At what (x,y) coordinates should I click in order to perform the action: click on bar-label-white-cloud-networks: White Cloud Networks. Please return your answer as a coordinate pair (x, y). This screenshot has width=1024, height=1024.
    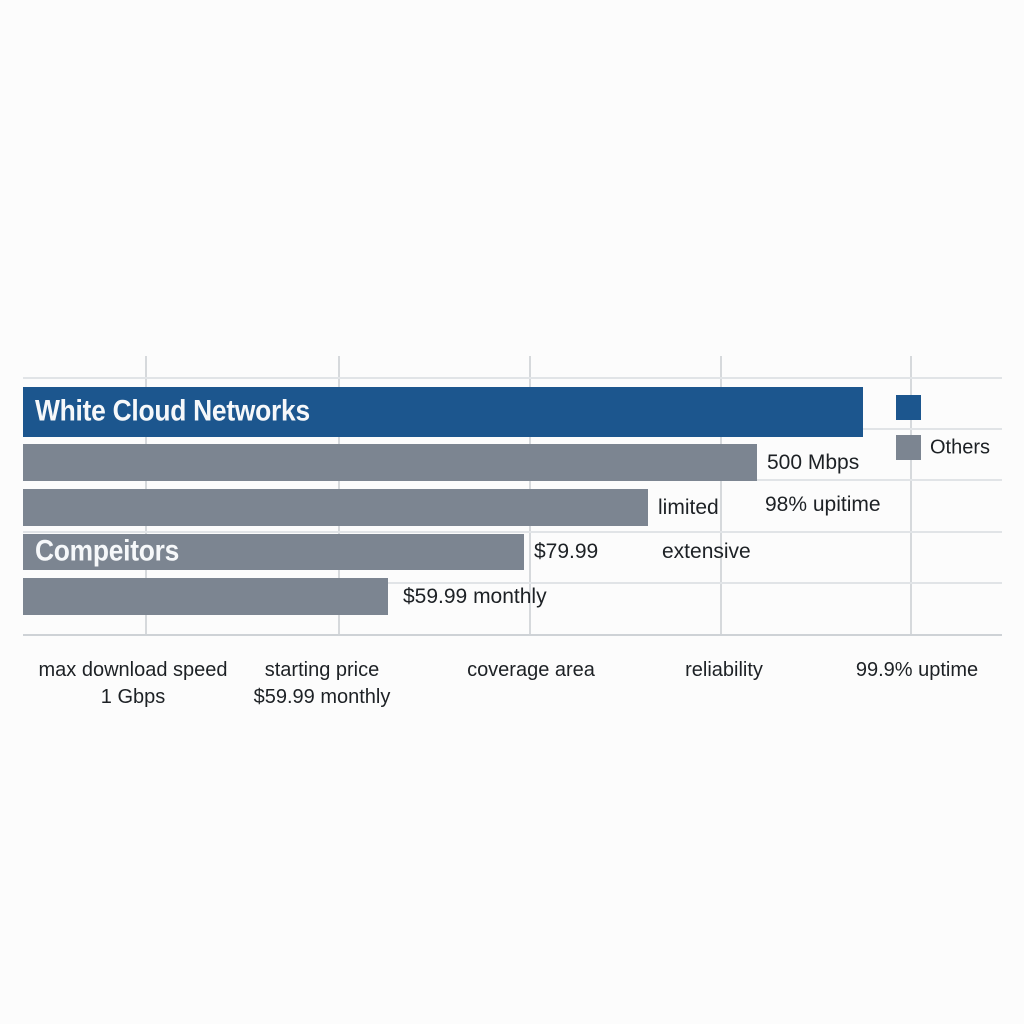
    Looking at the image, I should click on (172, 411).